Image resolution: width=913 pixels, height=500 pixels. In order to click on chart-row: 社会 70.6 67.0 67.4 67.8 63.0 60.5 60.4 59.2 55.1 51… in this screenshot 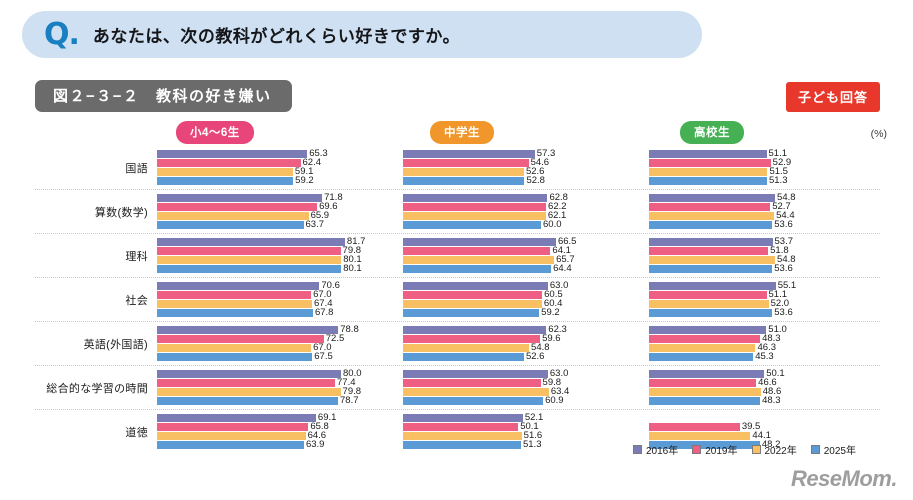, I will do `click(457, 300)`.